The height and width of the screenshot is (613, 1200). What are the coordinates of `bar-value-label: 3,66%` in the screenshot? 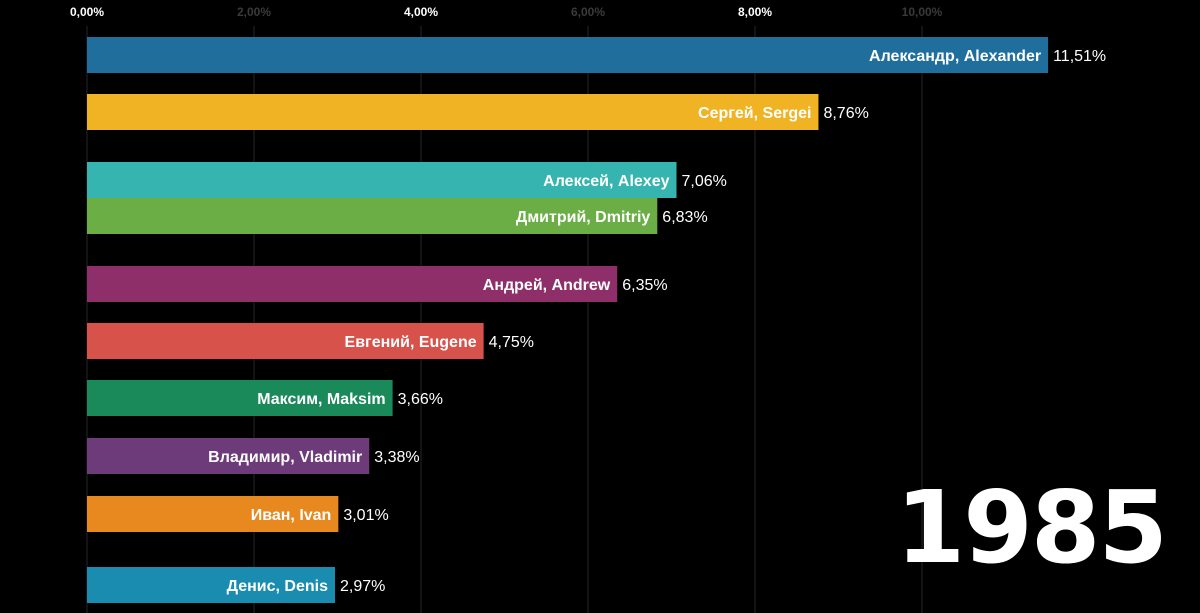 It's located at (420, 399).